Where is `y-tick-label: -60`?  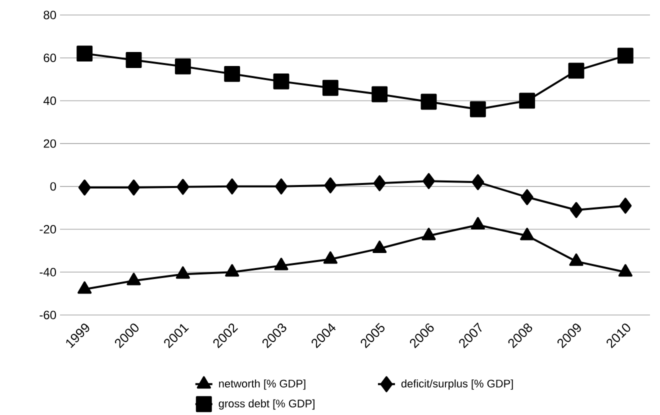
y-tick-label: -60 is located at coordinates (48, 315).